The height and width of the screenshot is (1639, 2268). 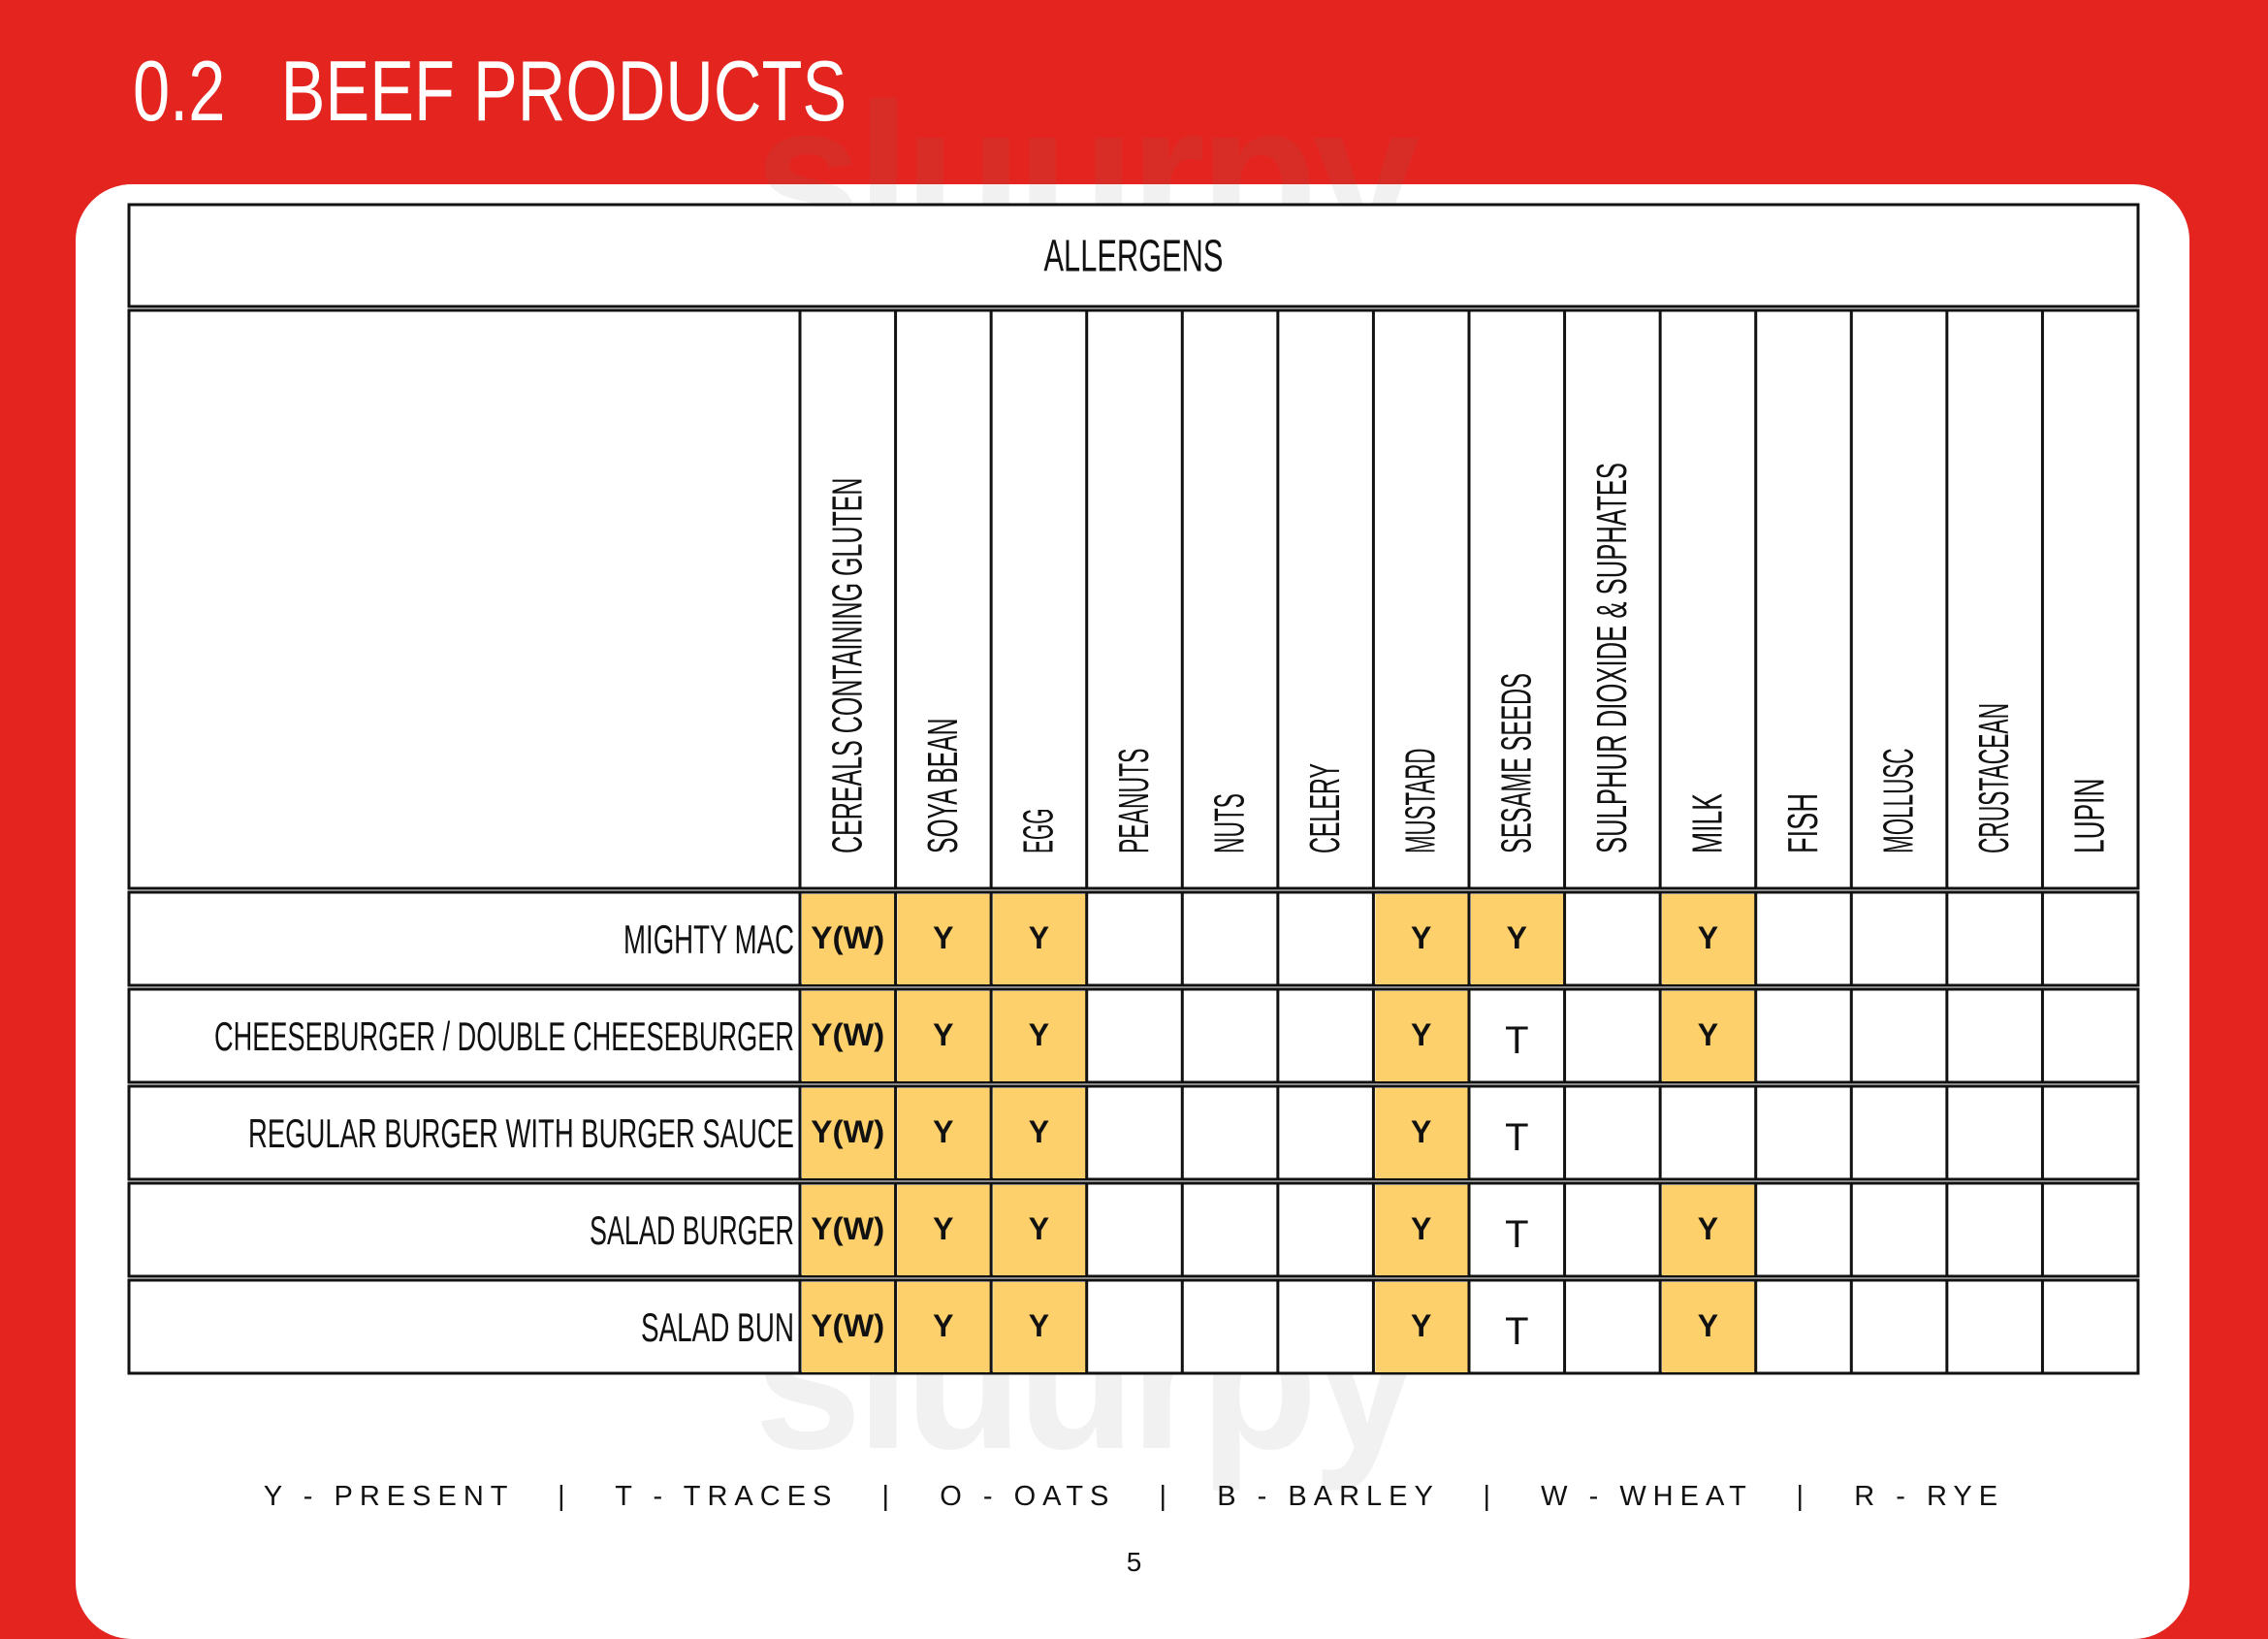 I want to click on row-product-name: SALAD BURGER, so click(x=692, y=1230).